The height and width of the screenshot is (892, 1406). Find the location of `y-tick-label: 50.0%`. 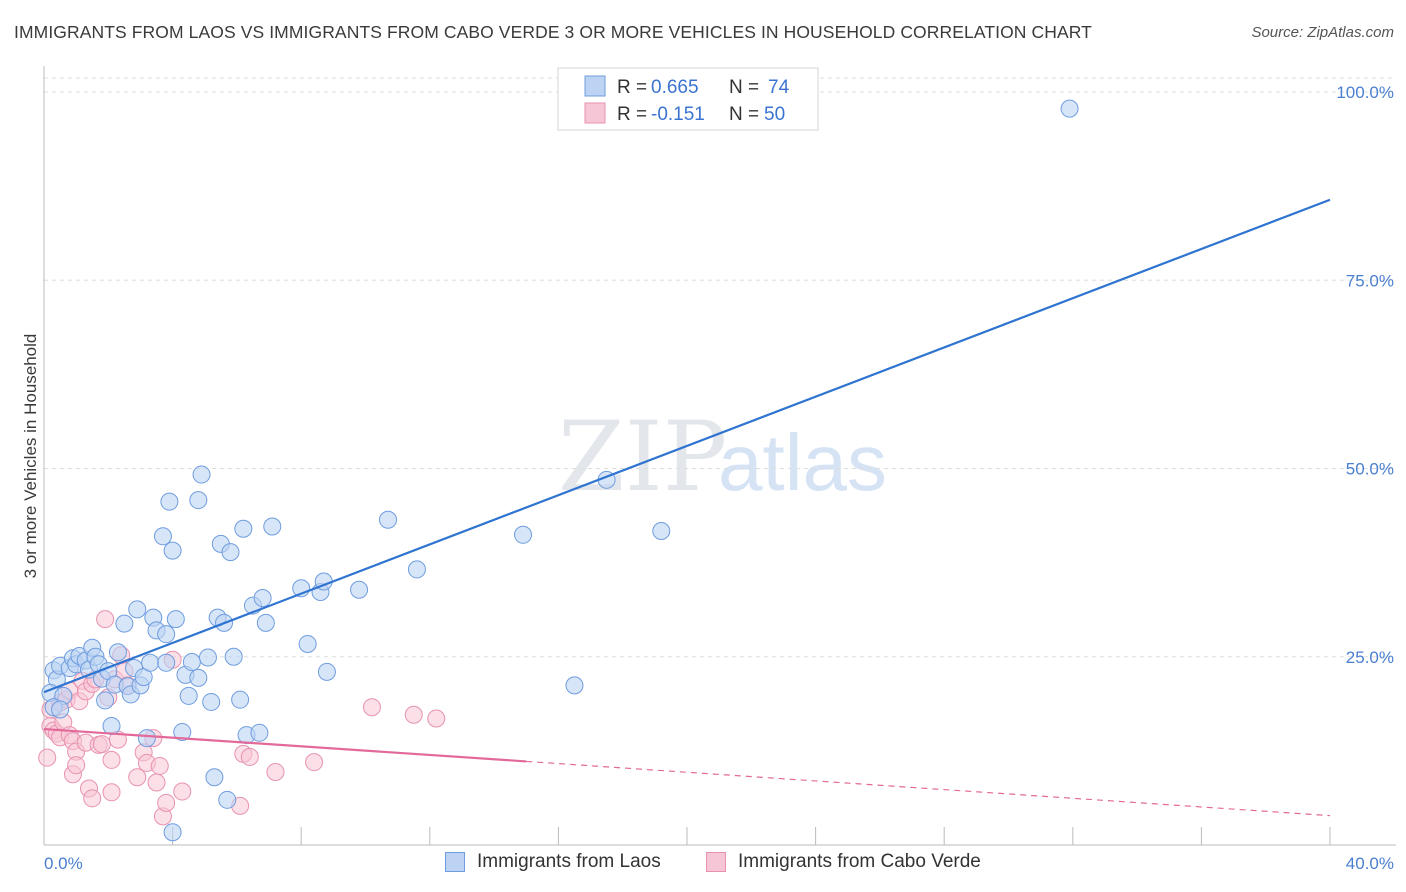

y-tick-label: 50.0% is located at coordinates (1370, 469).